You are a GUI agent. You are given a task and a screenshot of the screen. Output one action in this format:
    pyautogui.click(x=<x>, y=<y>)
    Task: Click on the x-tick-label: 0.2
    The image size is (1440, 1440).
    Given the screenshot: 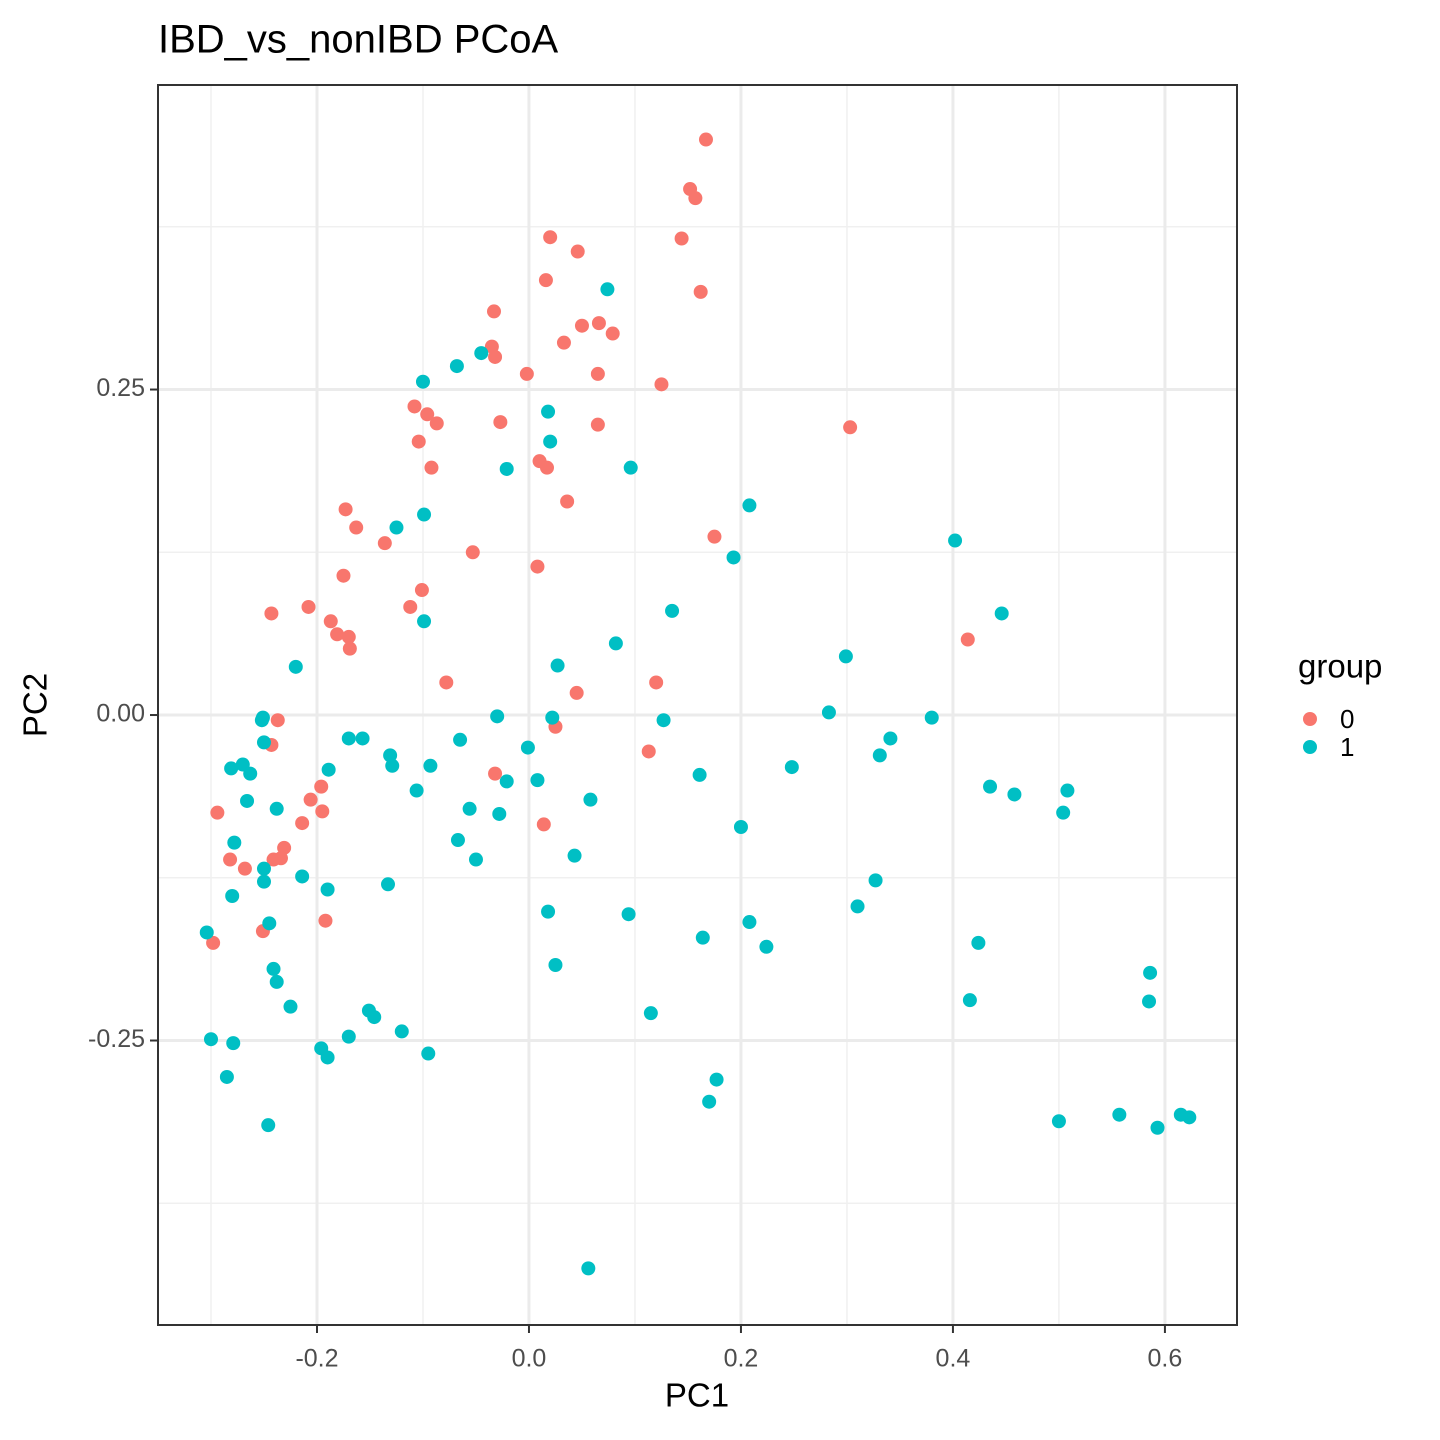 What is the action you would take?
    pyautogui.click(x=741, y=1359)
    